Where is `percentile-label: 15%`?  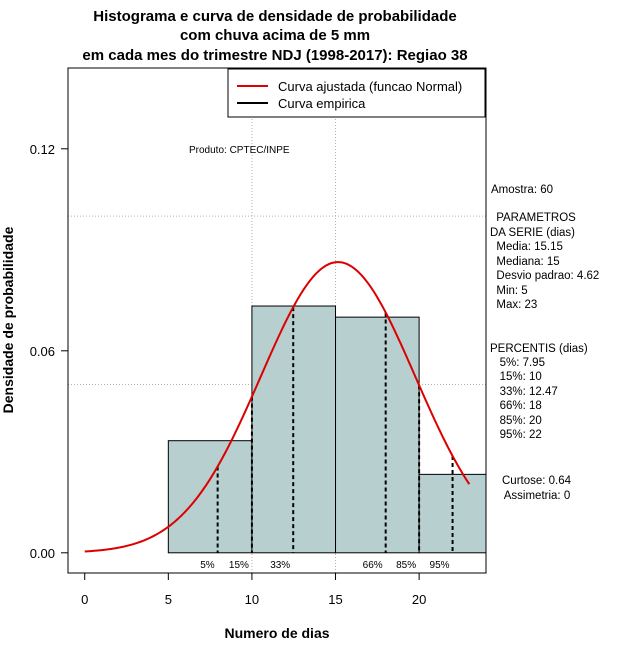
percentile-label: 15% is located at coordinates (239, 565).